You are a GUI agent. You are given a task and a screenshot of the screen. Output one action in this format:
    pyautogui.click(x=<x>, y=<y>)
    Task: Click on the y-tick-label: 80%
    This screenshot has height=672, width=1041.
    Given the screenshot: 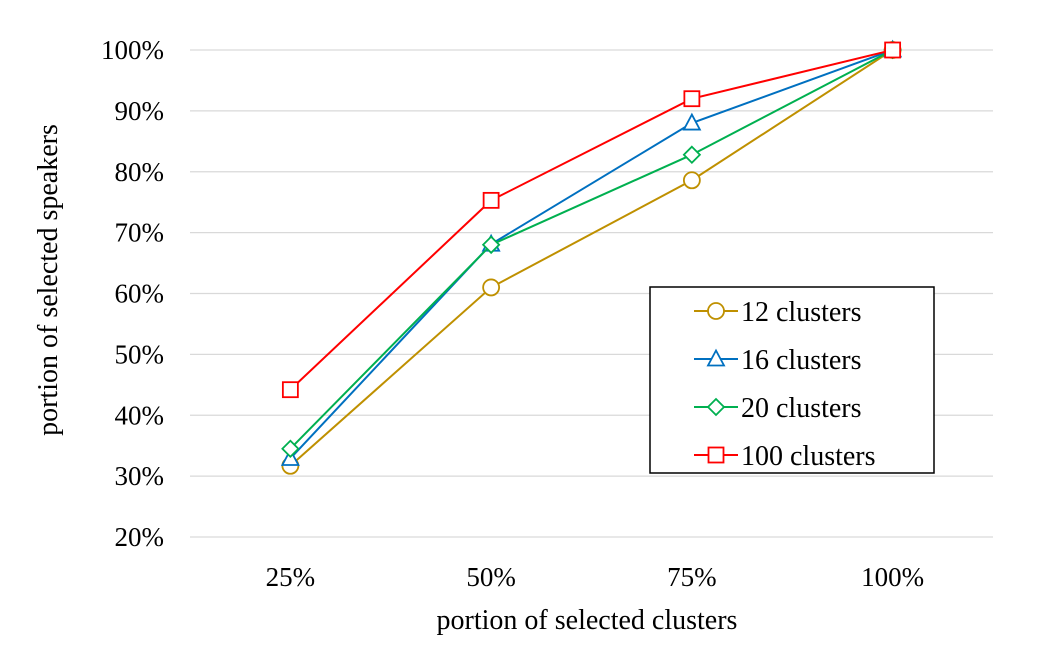 What is the action you would take?
    pyautogui.click(x=140, y=172)
    